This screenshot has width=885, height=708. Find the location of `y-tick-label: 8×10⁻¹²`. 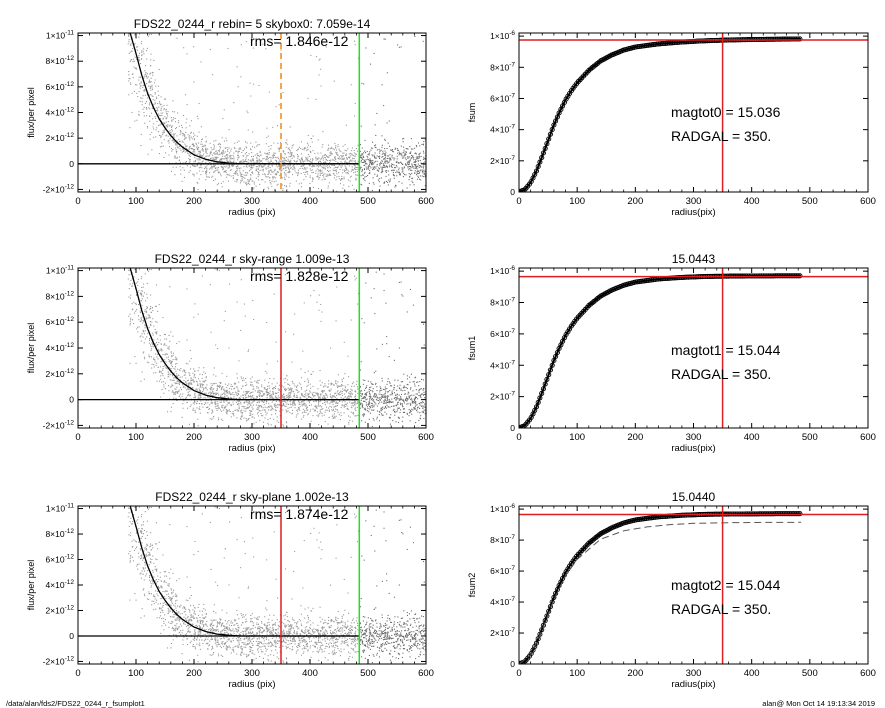

y-tick-label: 8×10⁻¹² is located at coordinates (59, 60).